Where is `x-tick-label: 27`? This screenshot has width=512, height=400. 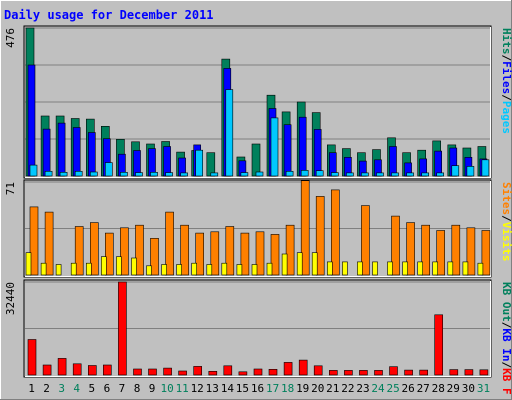
x-tick-label: 27 is located at coordinates (423, 388).